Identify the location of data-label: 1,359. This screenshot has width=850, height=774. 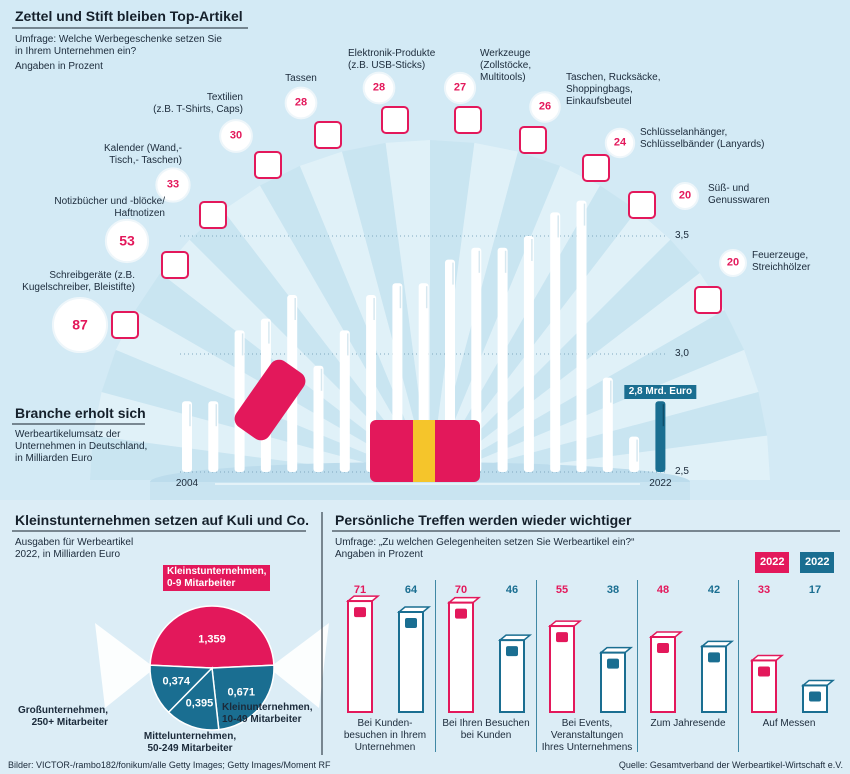
(212, 639).